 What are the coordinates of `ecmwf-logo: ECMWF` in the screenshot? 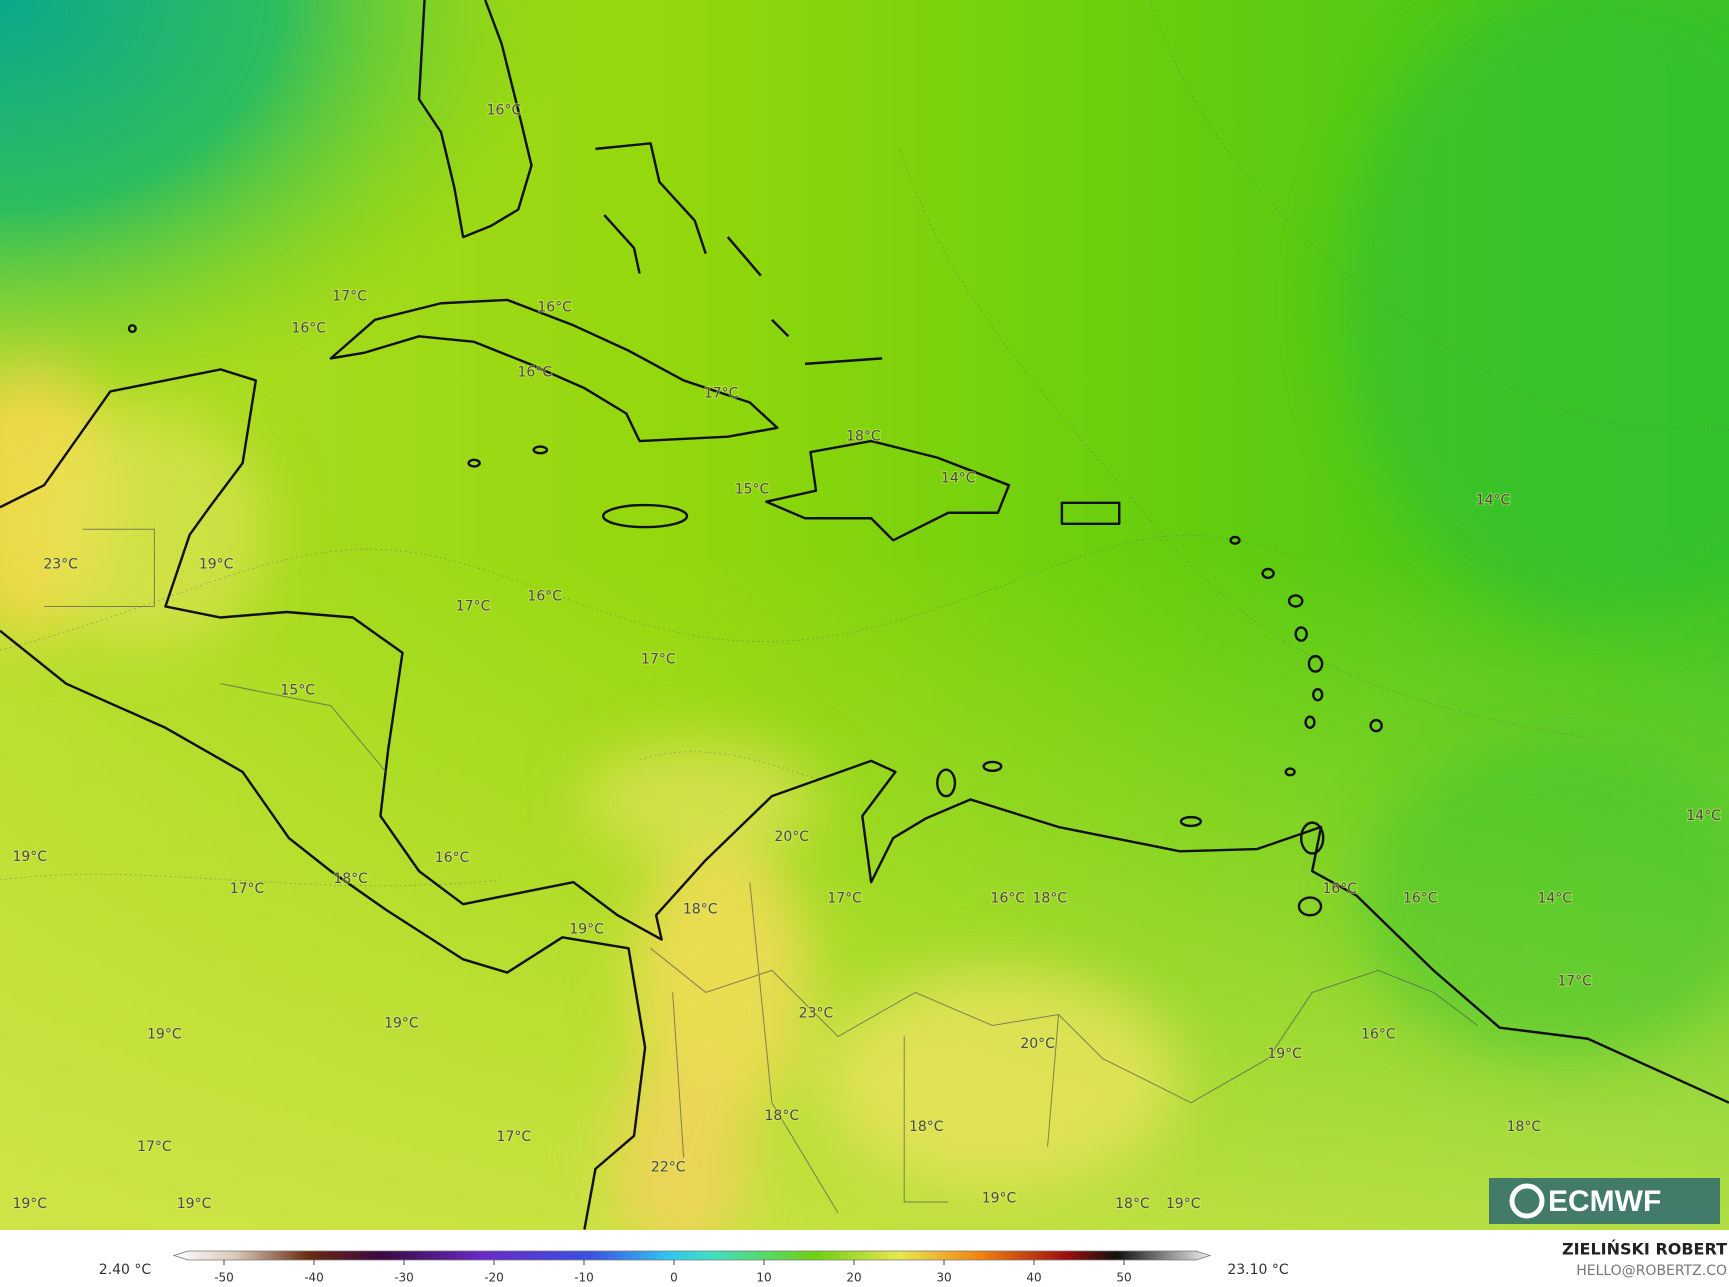 It's located at (1604, 1201).